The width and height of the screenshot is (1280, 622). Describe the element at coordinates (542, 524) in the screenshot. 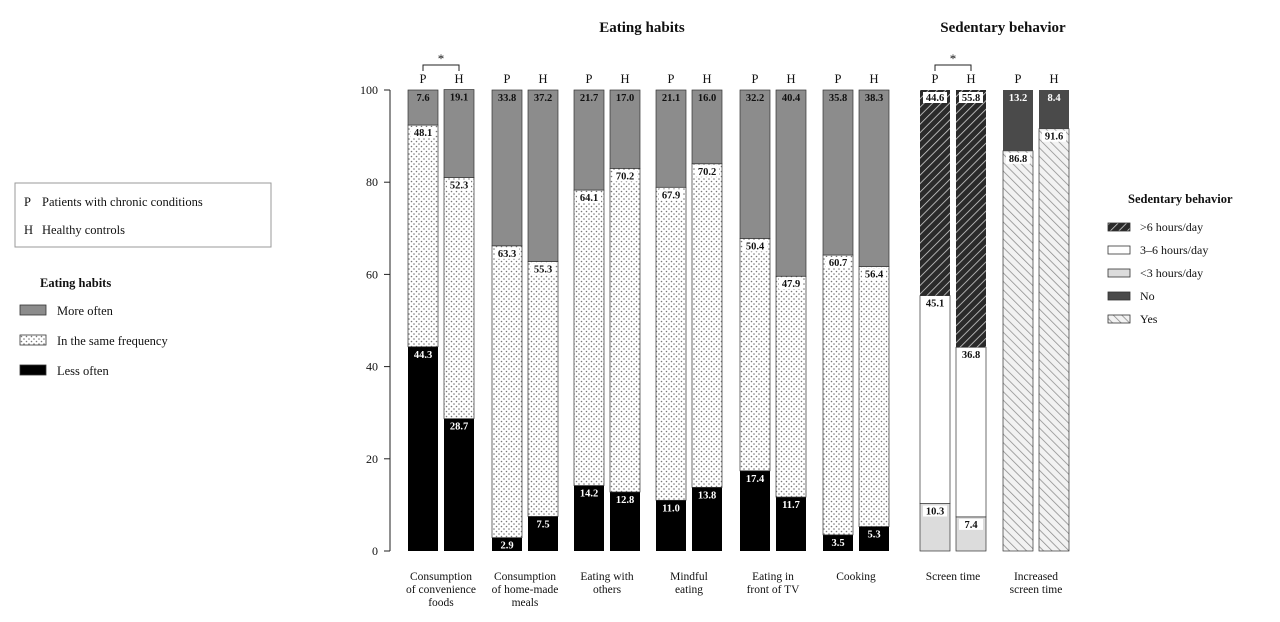

I see `bar-value-label: 7.5` at that location.